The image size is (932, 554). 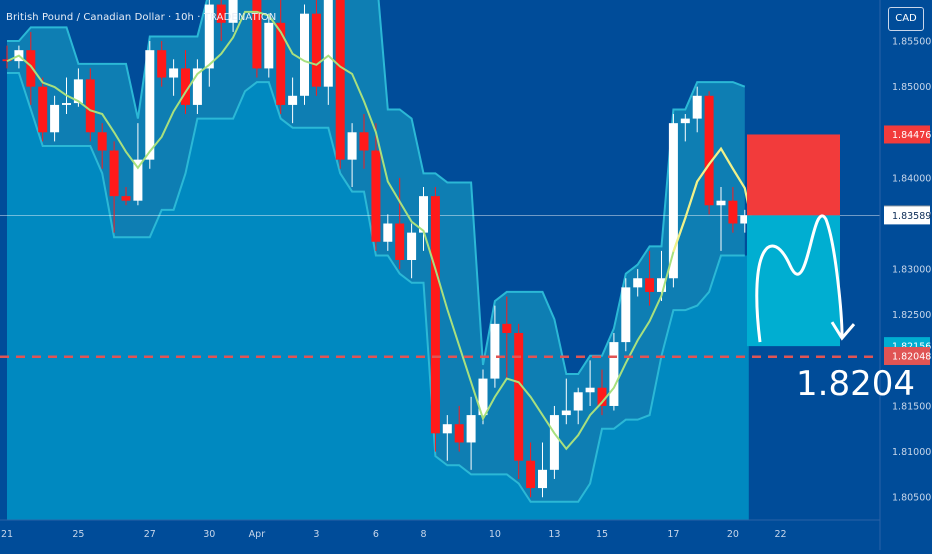 I want to click on x-tick-label: 22, so click(x=780, y=534).